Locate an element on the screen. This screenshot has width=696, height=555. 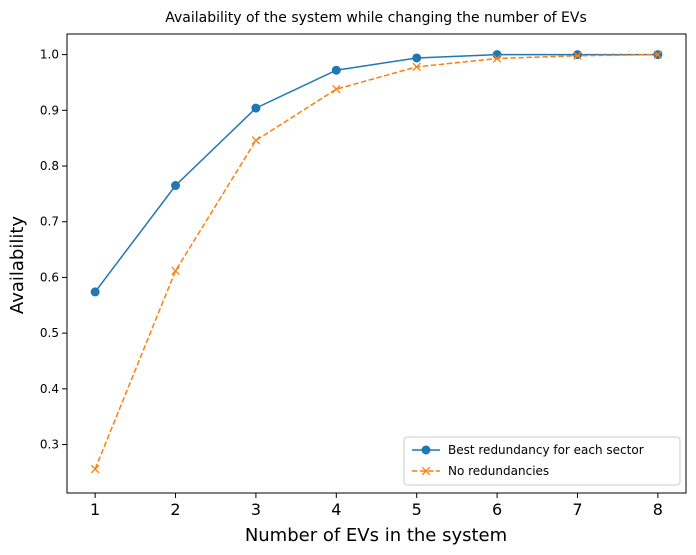
x-tick-label: 6 is located at coordinates (497, 509).